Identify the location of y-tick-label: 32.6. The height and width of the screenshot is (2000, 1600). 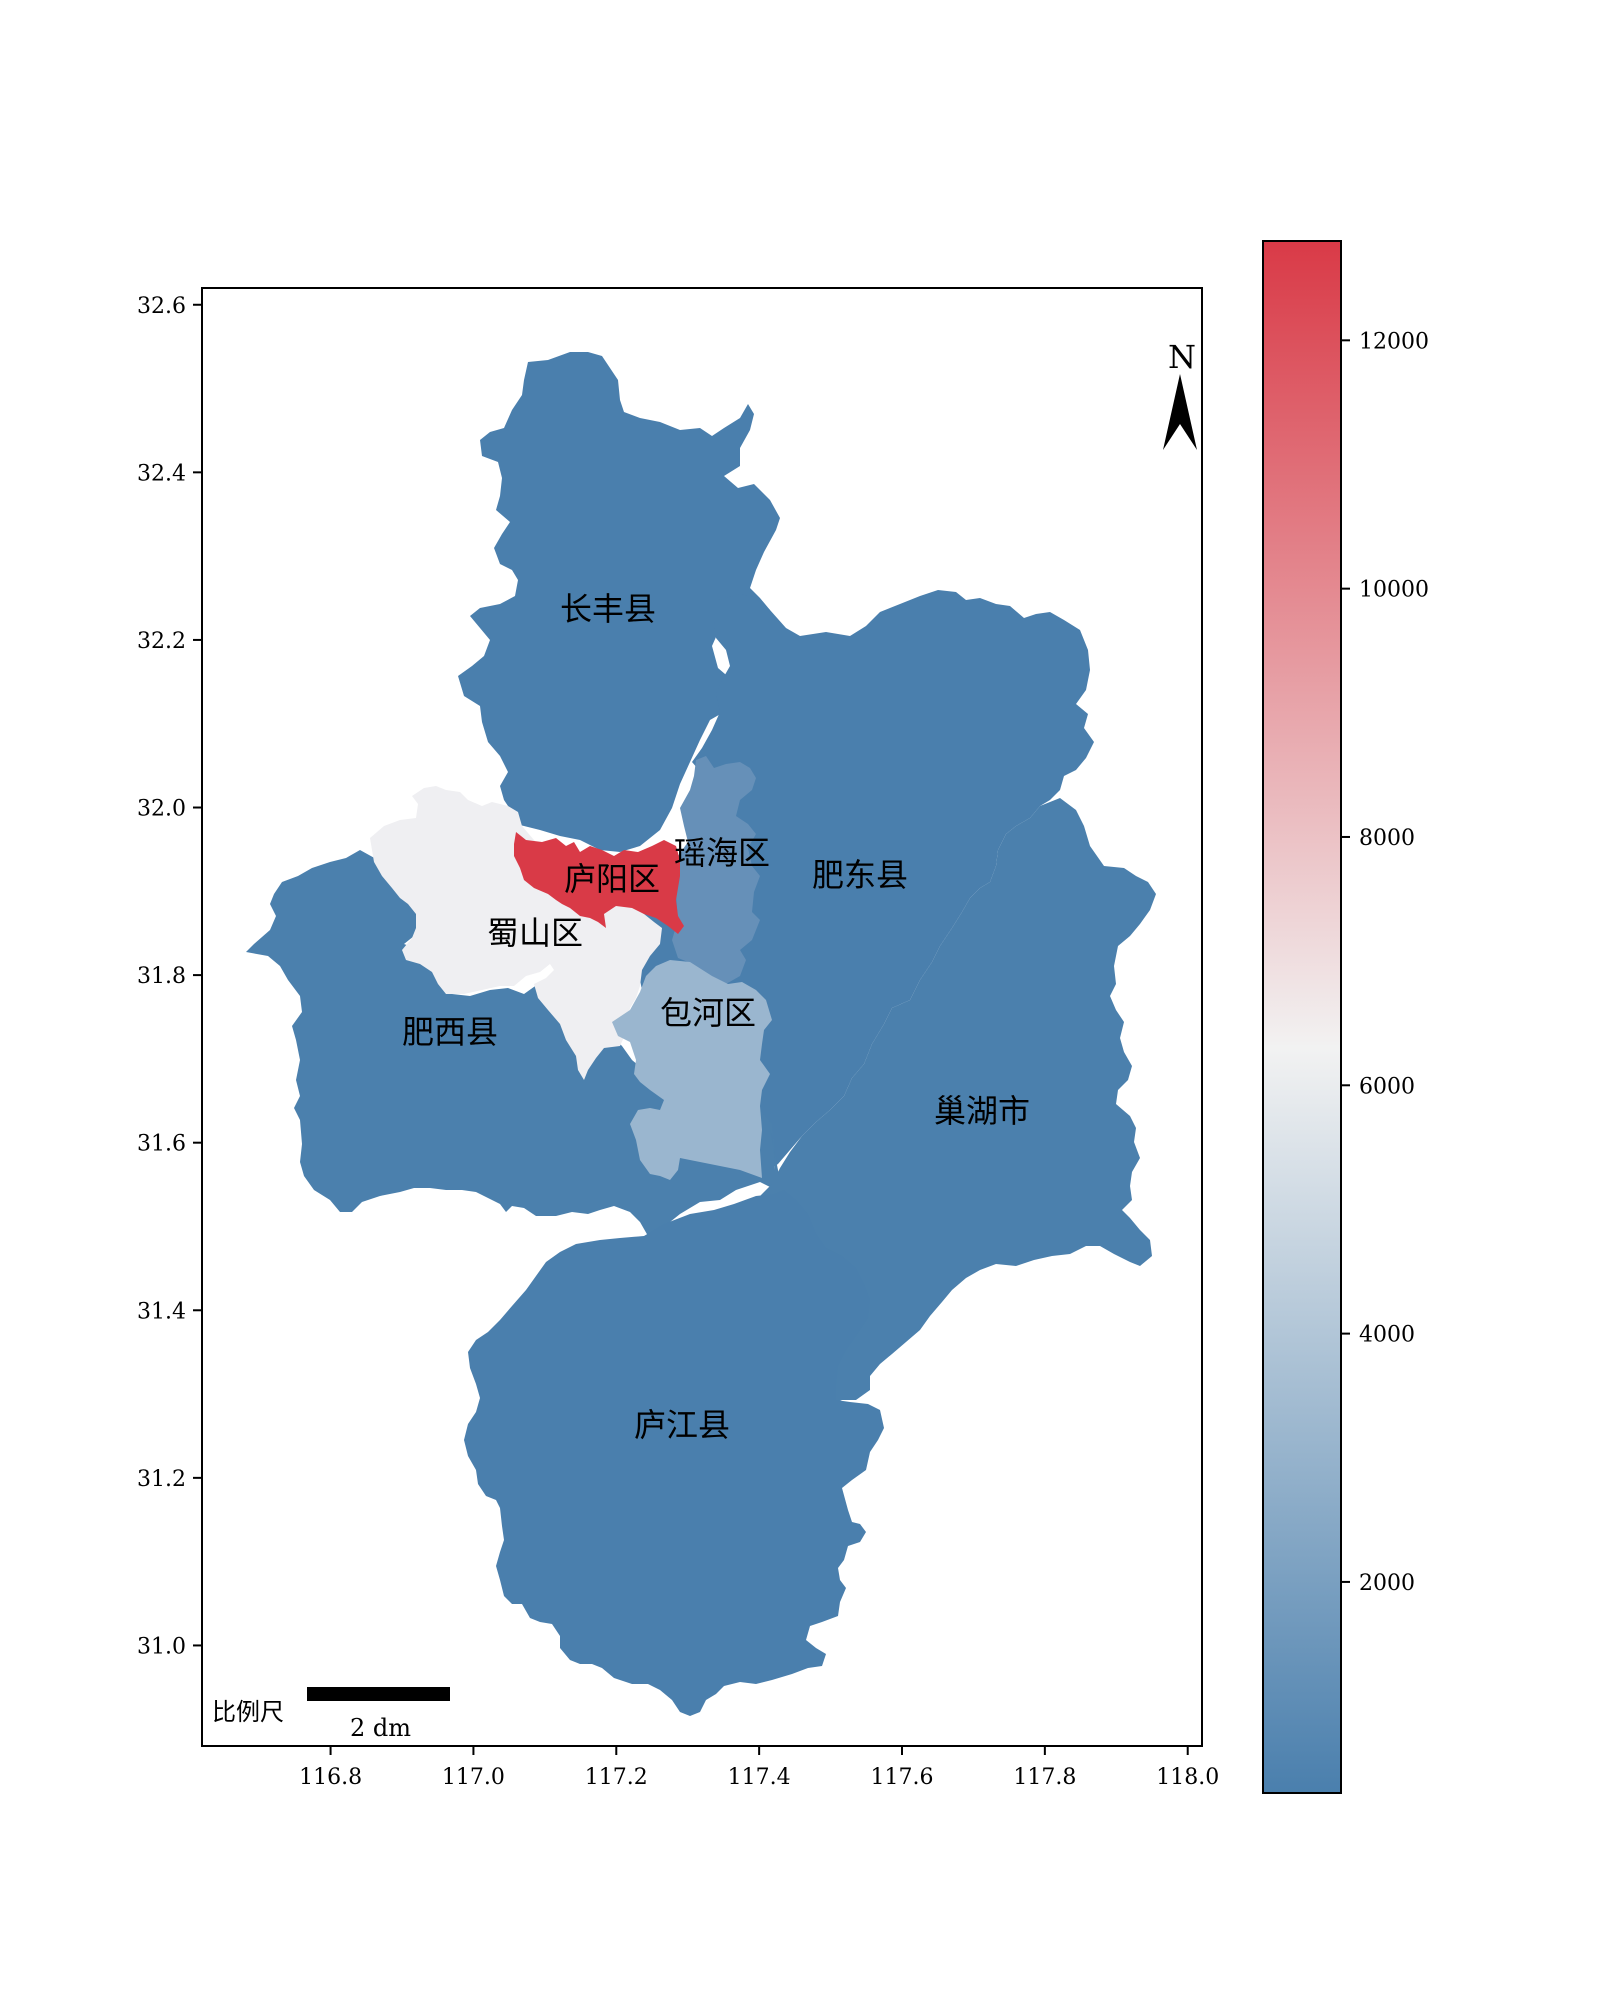
(161, 306).